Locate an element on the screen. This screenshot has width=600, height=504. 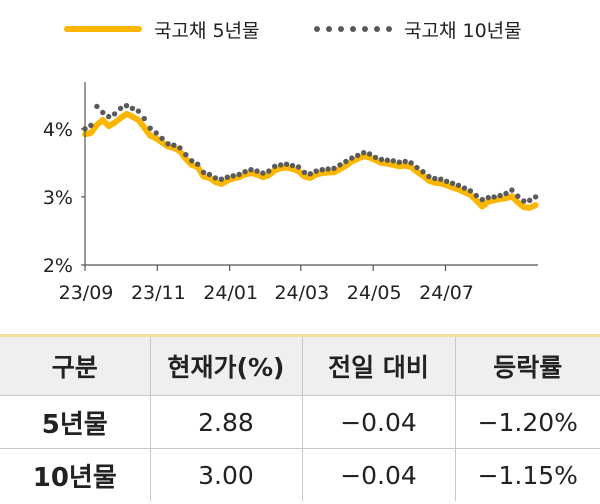
x-tick-label: 24/03 is located at coordinates (301, 293).